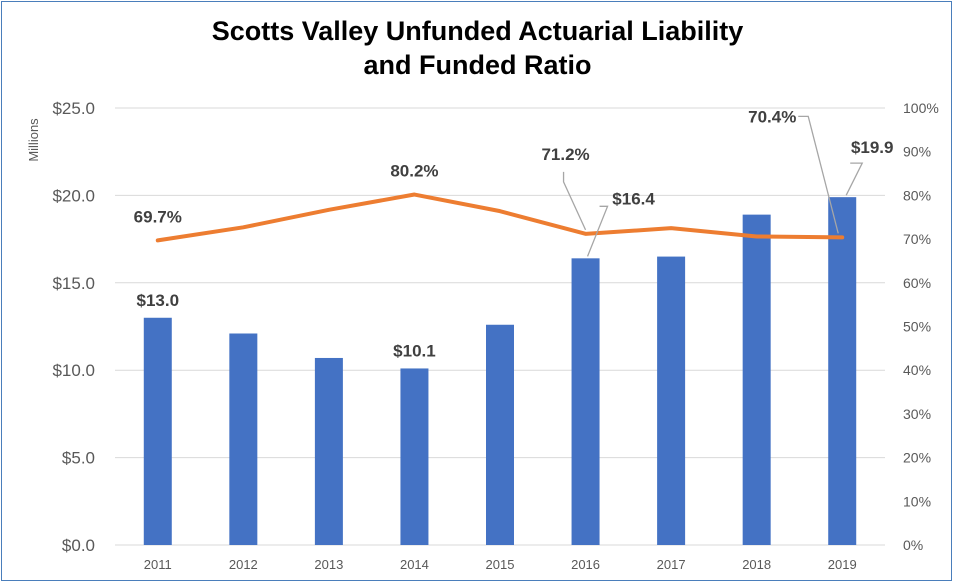 This screenshot has width=955, height=584. What do you see at coordinates (78, 458) in the screenshot?
I see `y-tick-label: $5.0` at bounding box center [78, 458].